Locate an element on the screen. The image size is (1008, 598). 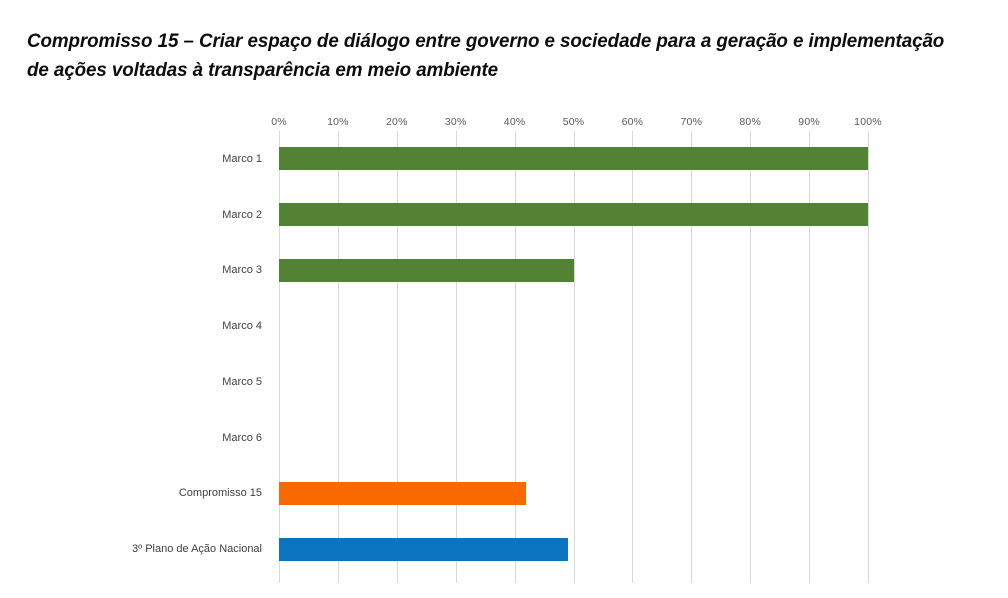
category-label: Marco 5 is located at coordinates (242, 381).